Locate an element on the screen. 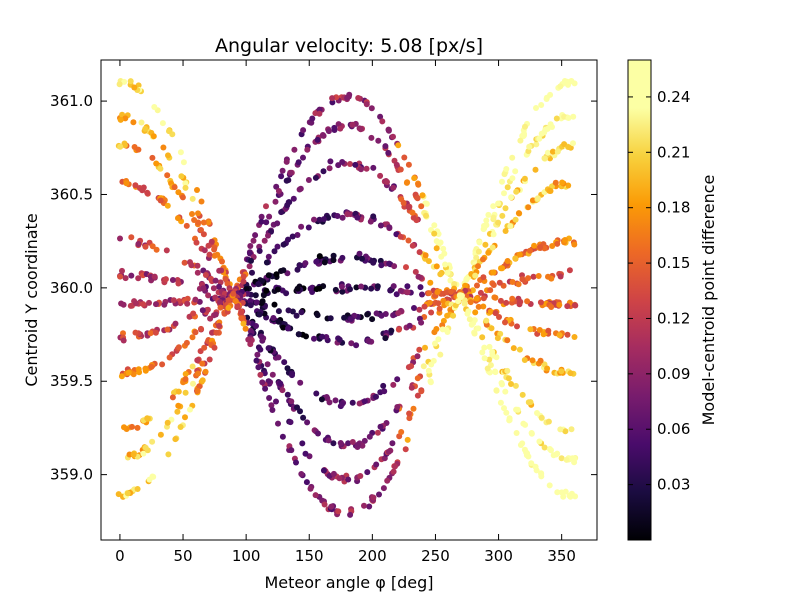 This screenshot has height=600, width=800. colorbar-tick-label: 0.12 is located at coordinates (673, 318).